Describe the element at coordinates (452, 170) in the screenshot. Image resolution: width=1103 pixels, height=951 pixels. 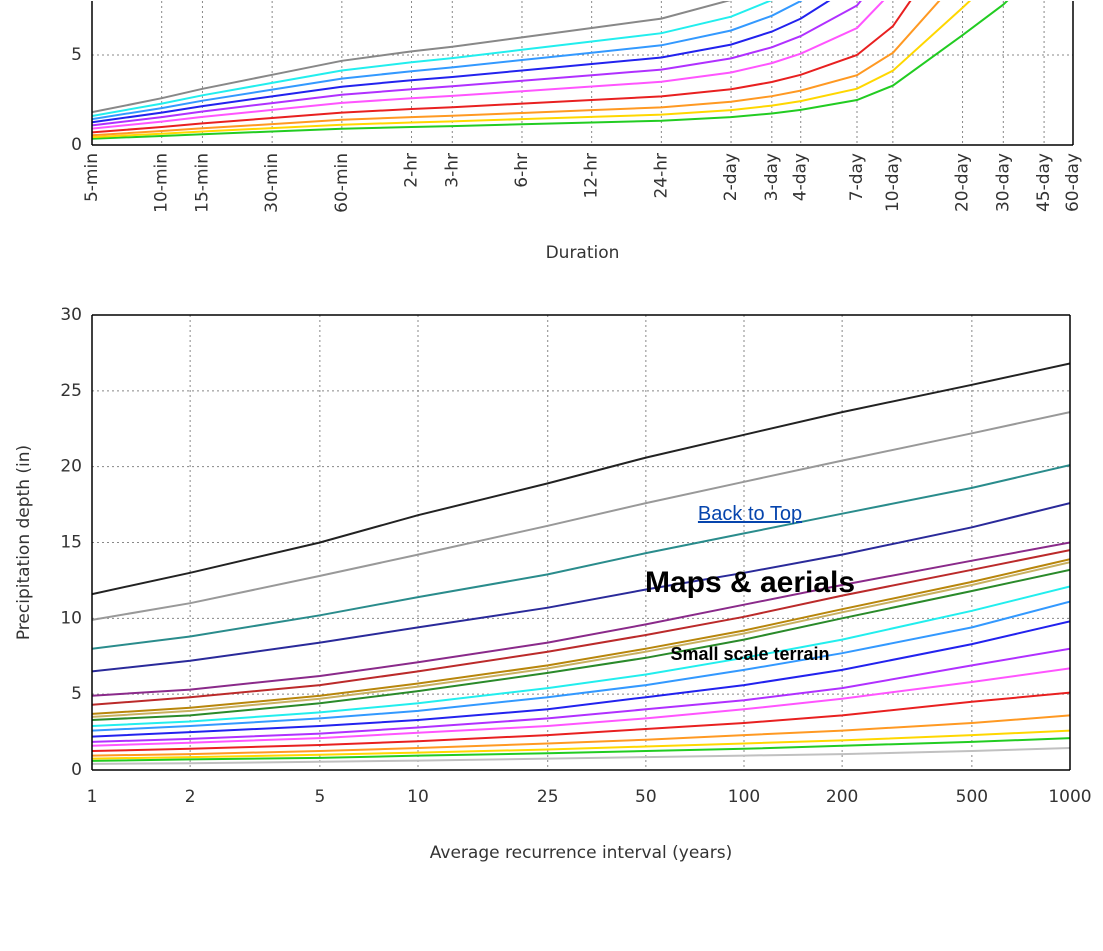
I see `x-tick-label: 3-hr` at that location.